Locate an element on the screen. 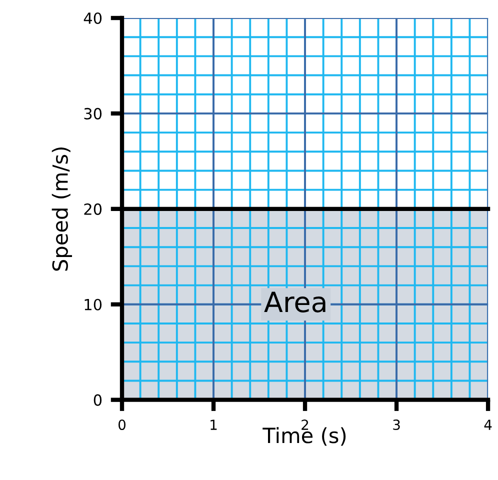  y-tick-label: 10 is located at coordinates (93, 304).